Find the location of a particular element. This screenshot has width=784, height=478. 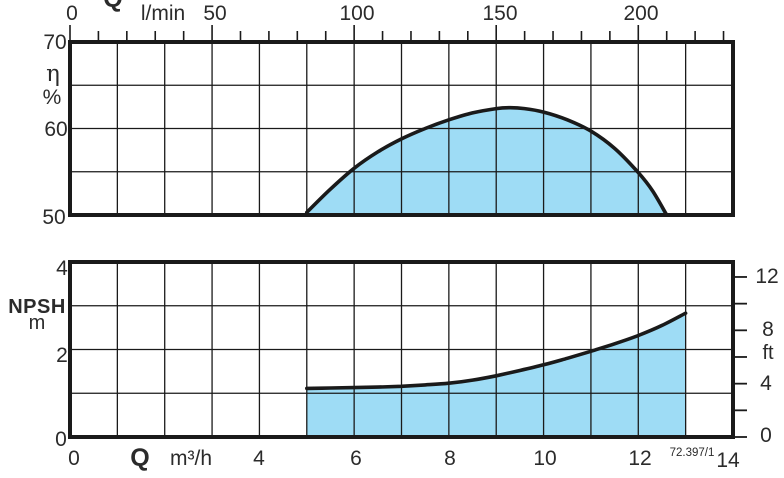

top-axis-tick-50: 50 is located at coordinates (215, 13).